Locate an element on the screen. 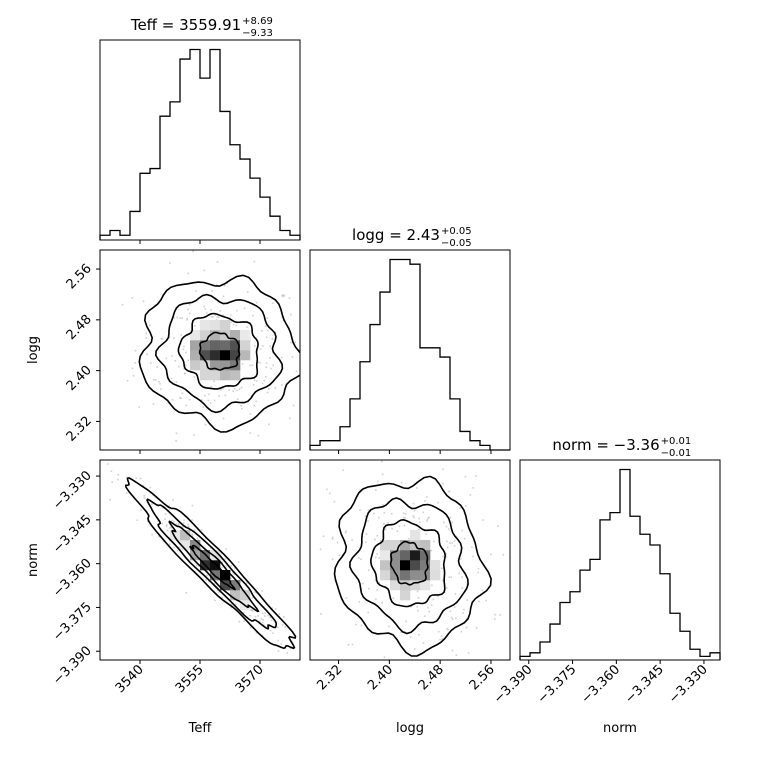 This screenshot has height=760, width=760. contour-2-sigma is located at coordinates (211, 563).